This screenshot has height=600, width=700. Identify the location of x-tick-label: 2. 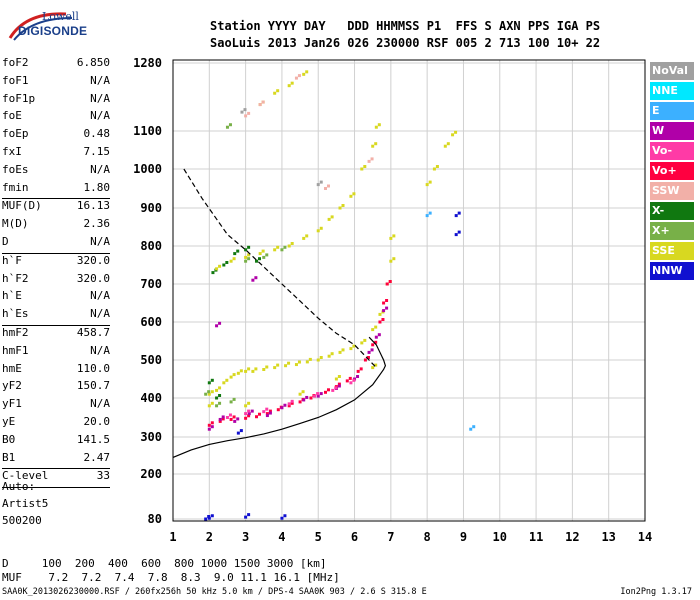
(209, 537).